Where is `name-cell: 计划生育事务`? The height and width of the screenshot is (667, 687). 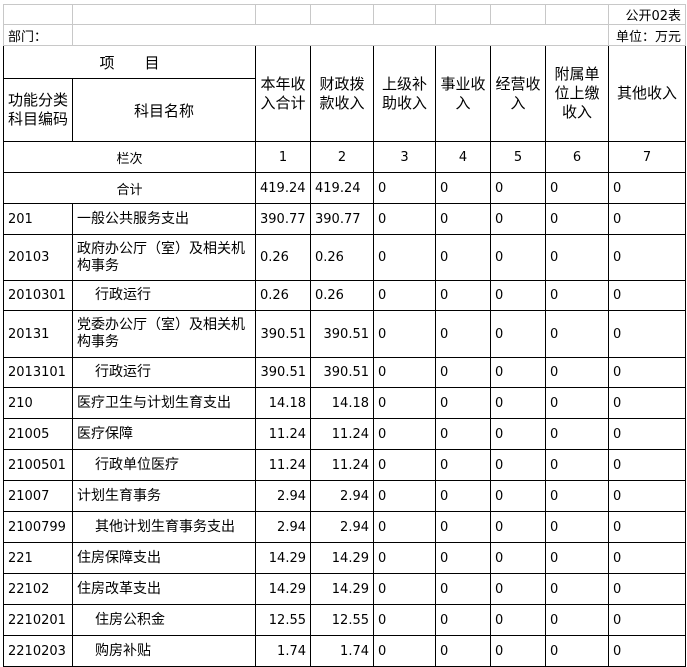
name-cell: 计划生育事务 is located at coordinates (164, 496).